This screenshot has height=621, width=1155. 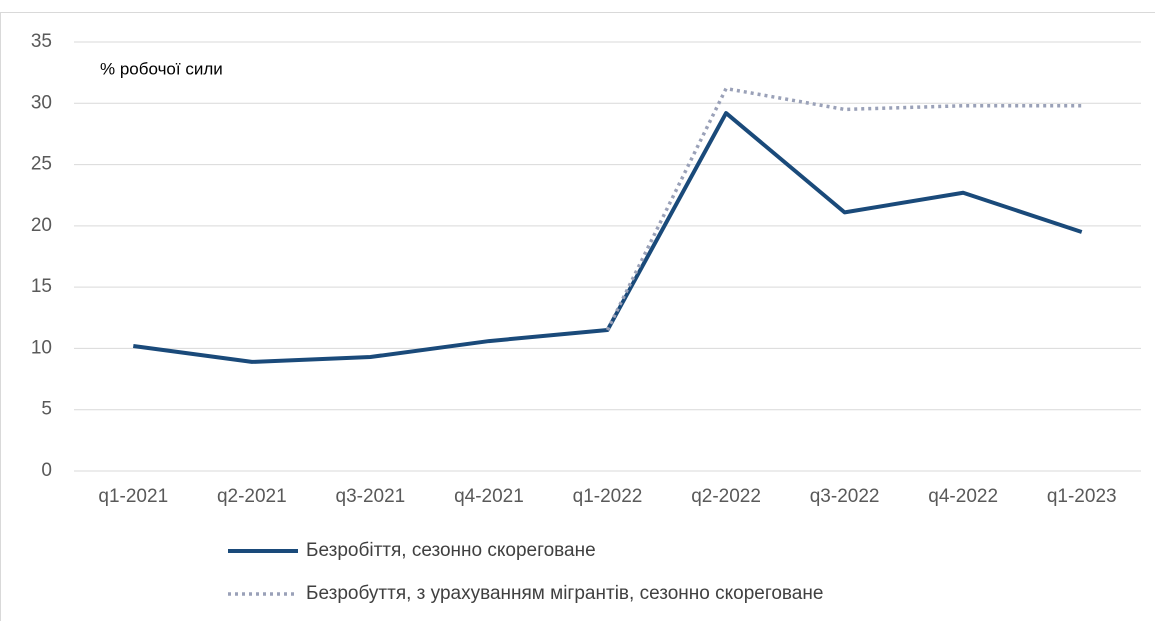 I want to click on annotation: % робочої сили, so click(x=161, y=68).